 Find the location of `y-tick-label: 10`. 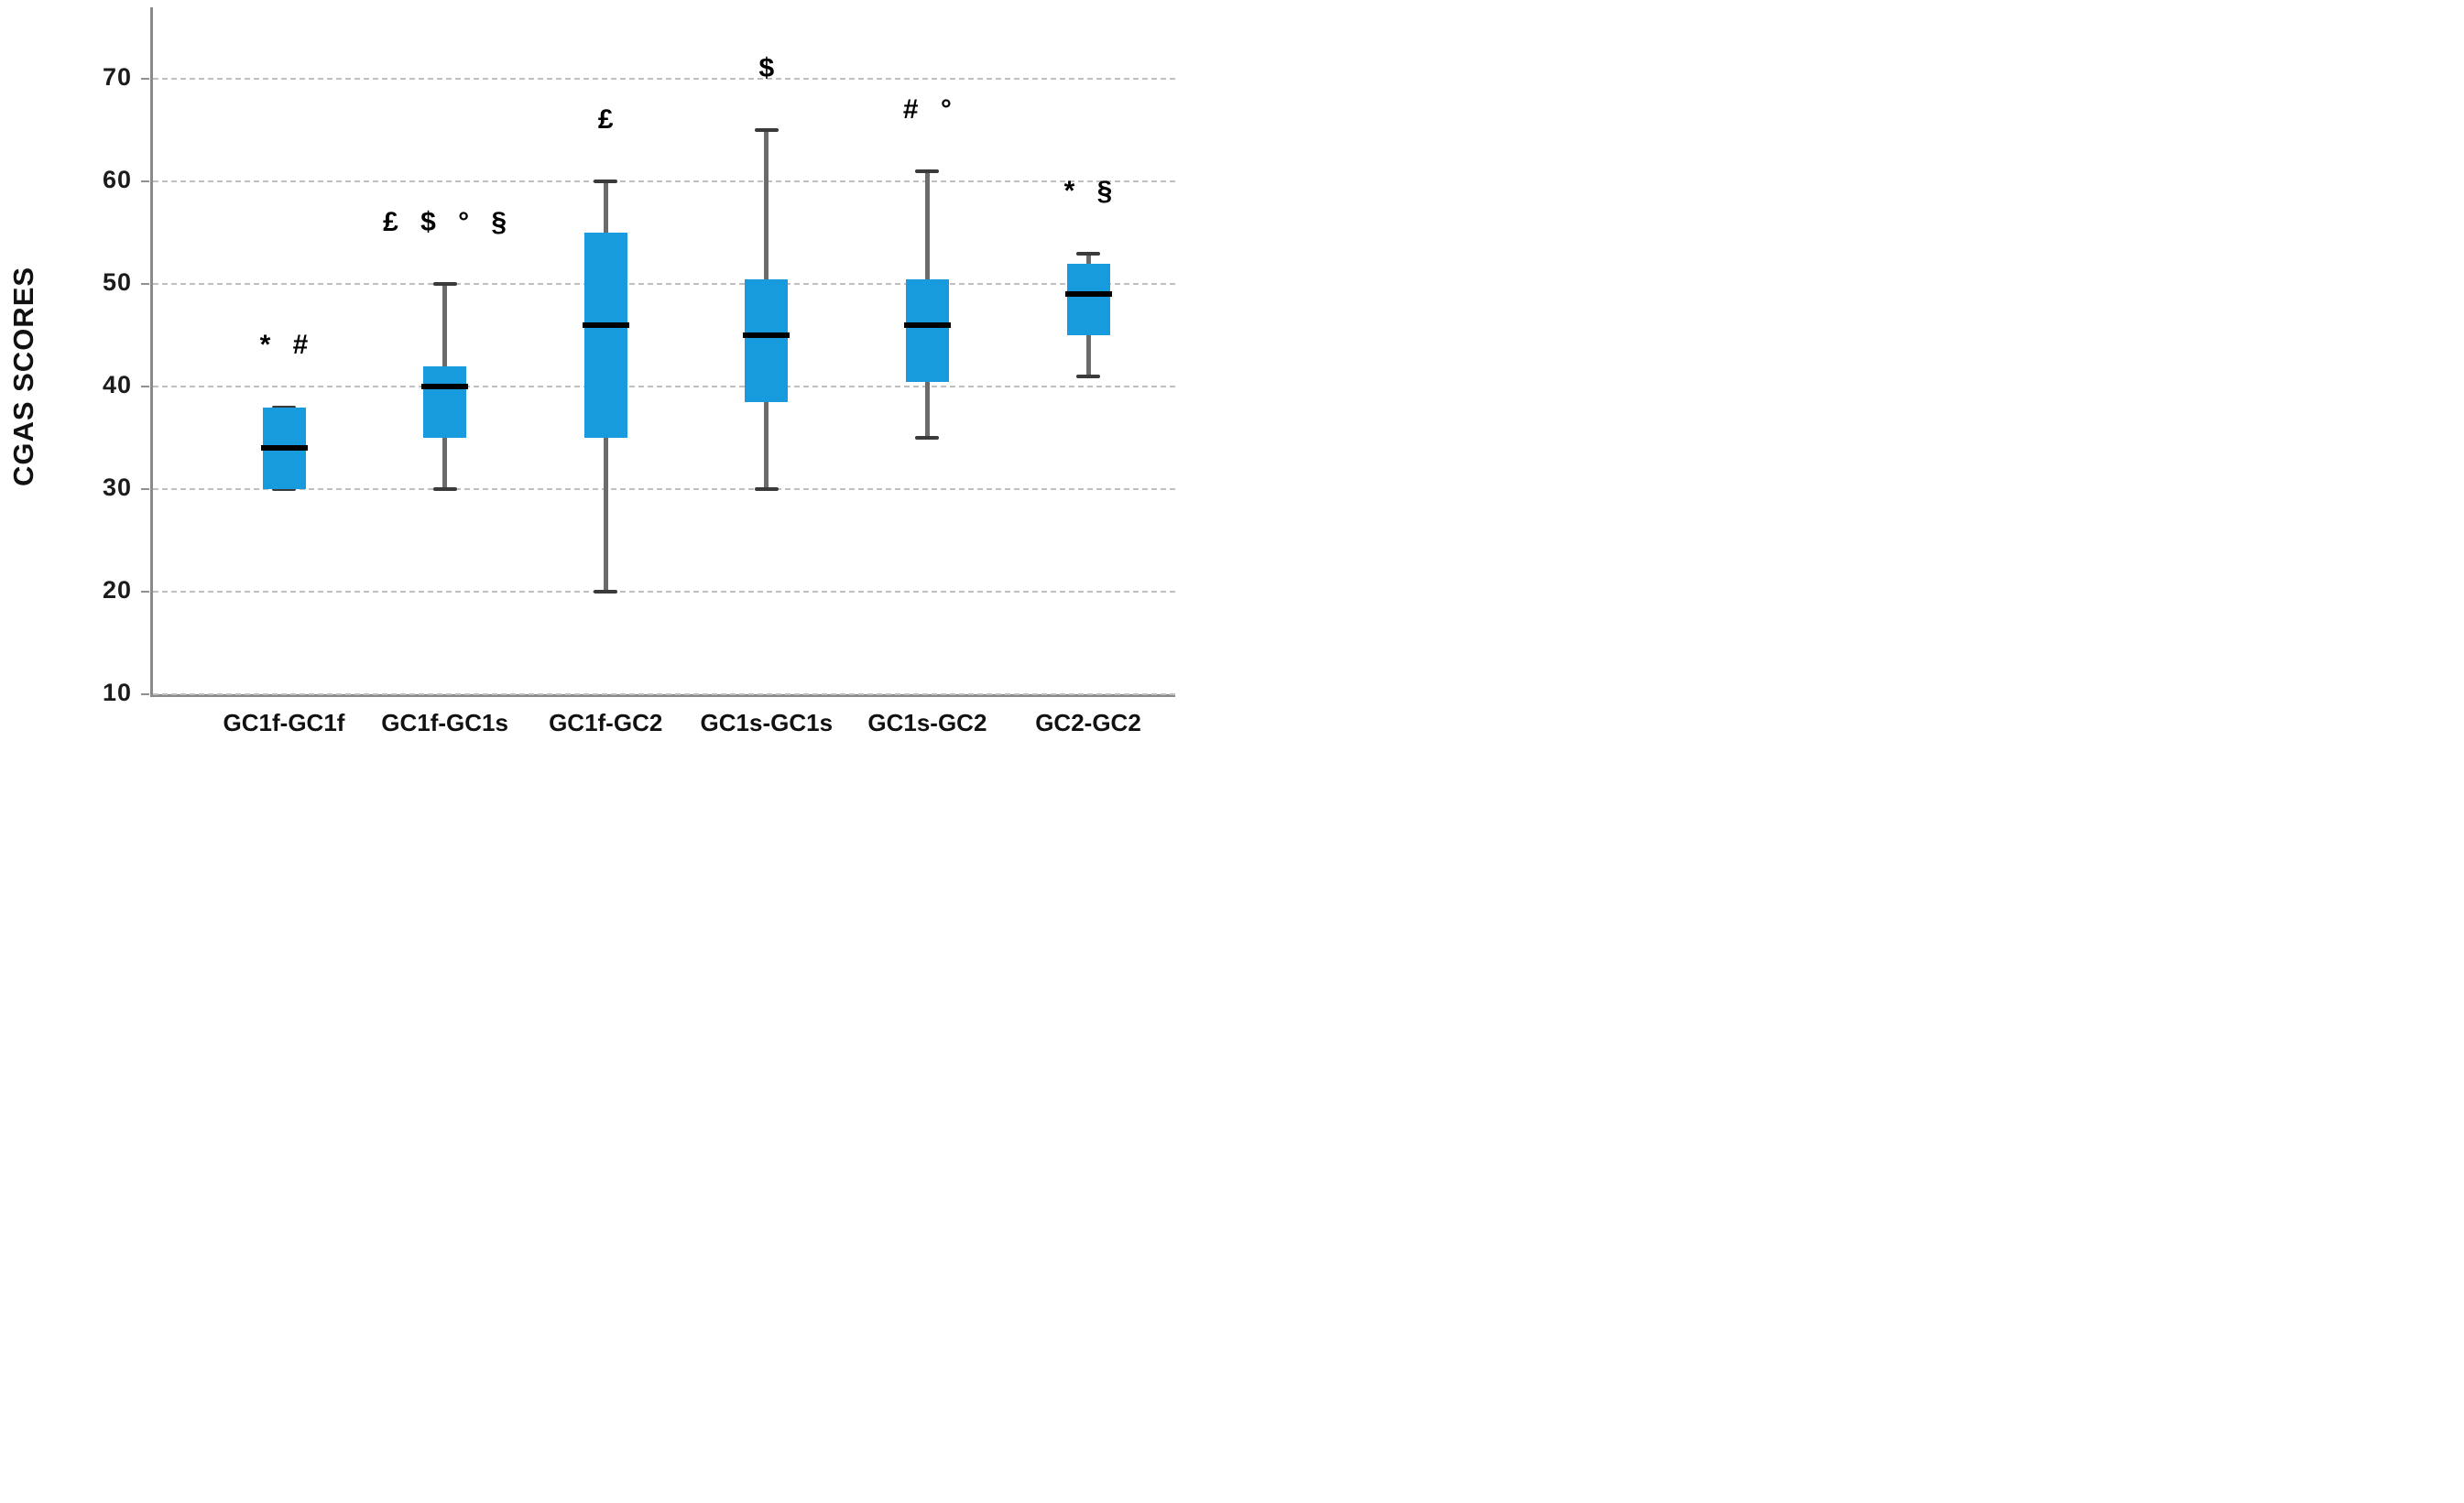

y-tick-label: 10 is located at coordinates (117, 692).